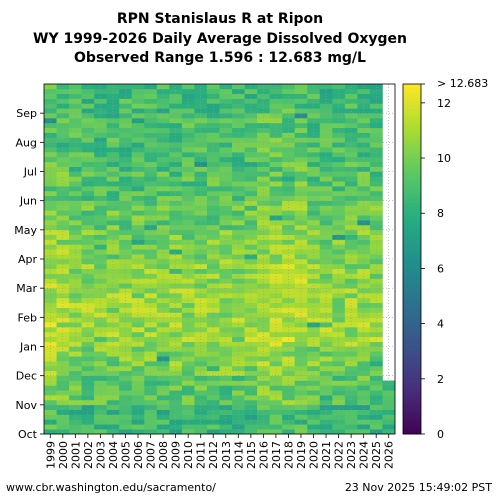  I want to click on source-url: www.cbr.washington.edu/sacramento/, so click(111, 487).